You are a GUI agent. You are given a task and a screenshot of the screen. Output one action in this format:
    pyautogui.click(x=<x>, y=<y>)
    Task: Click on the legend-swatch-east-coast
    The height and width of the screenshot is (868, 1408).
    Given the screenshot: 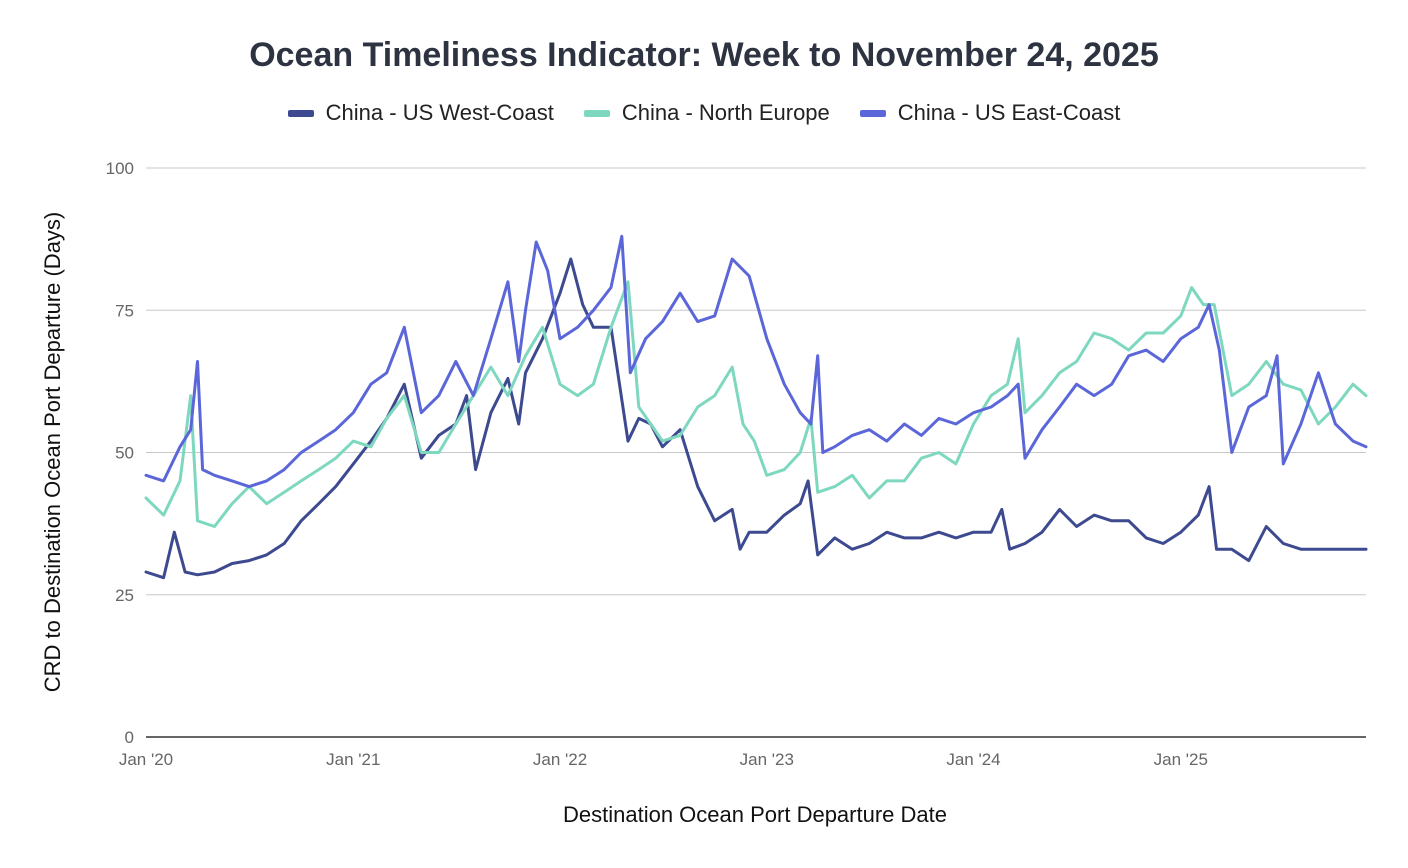 What is the action you would take?
    pyautogui.click(x=872, y=113)
    